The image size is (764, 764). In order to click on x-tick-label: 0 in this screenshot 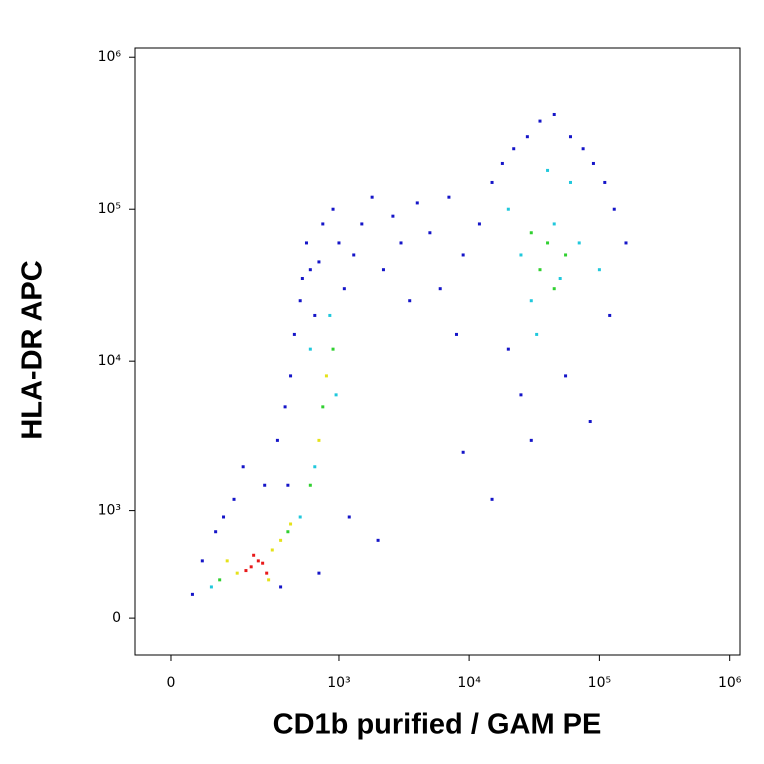, I will do `click(171, 683)`.